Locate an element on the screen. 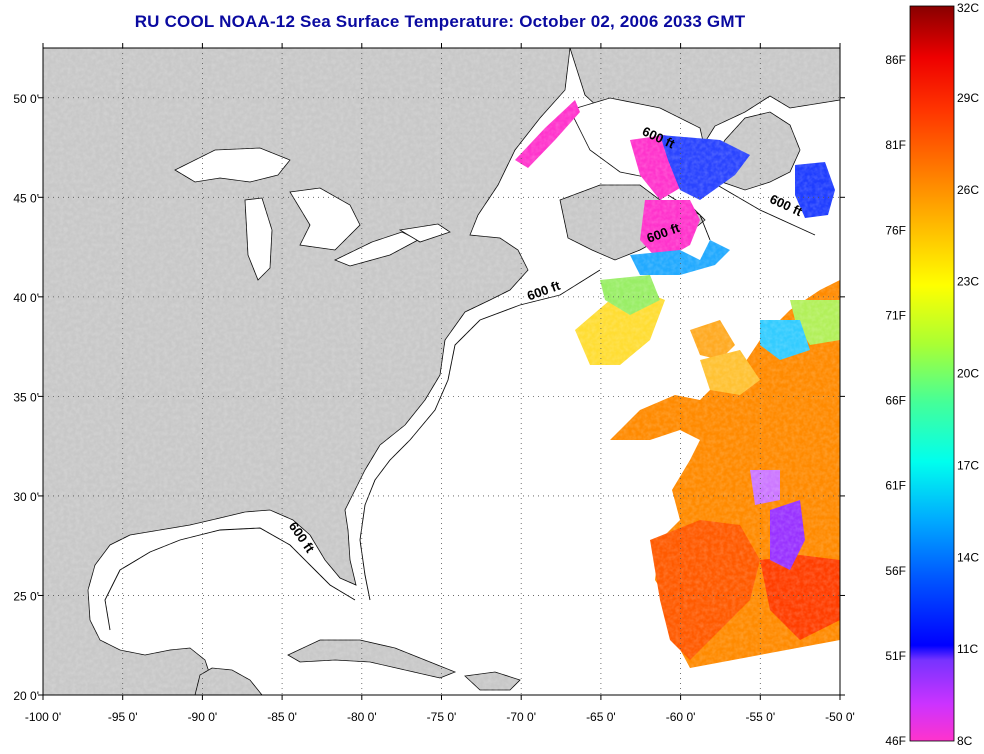 The image size is (984, 754). lon-tick-label: -75 0' is located at coordinates (442, 717).